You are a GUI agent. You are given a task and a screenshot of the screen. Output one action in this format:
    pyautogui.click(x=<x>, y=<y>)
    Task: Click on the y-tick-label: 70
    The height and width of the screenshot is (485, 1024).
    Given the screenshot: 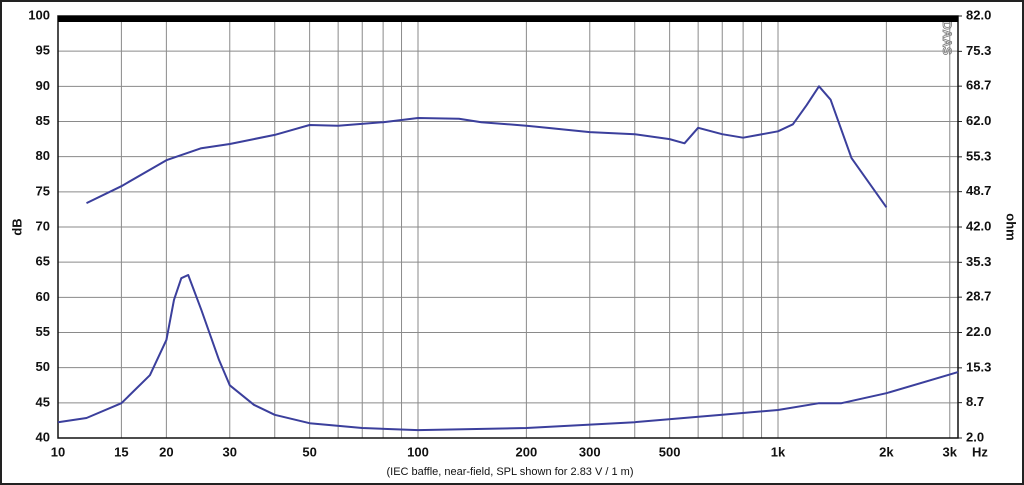 What is the action you would take?
    pyautogui.click(x=43, y=225)
    